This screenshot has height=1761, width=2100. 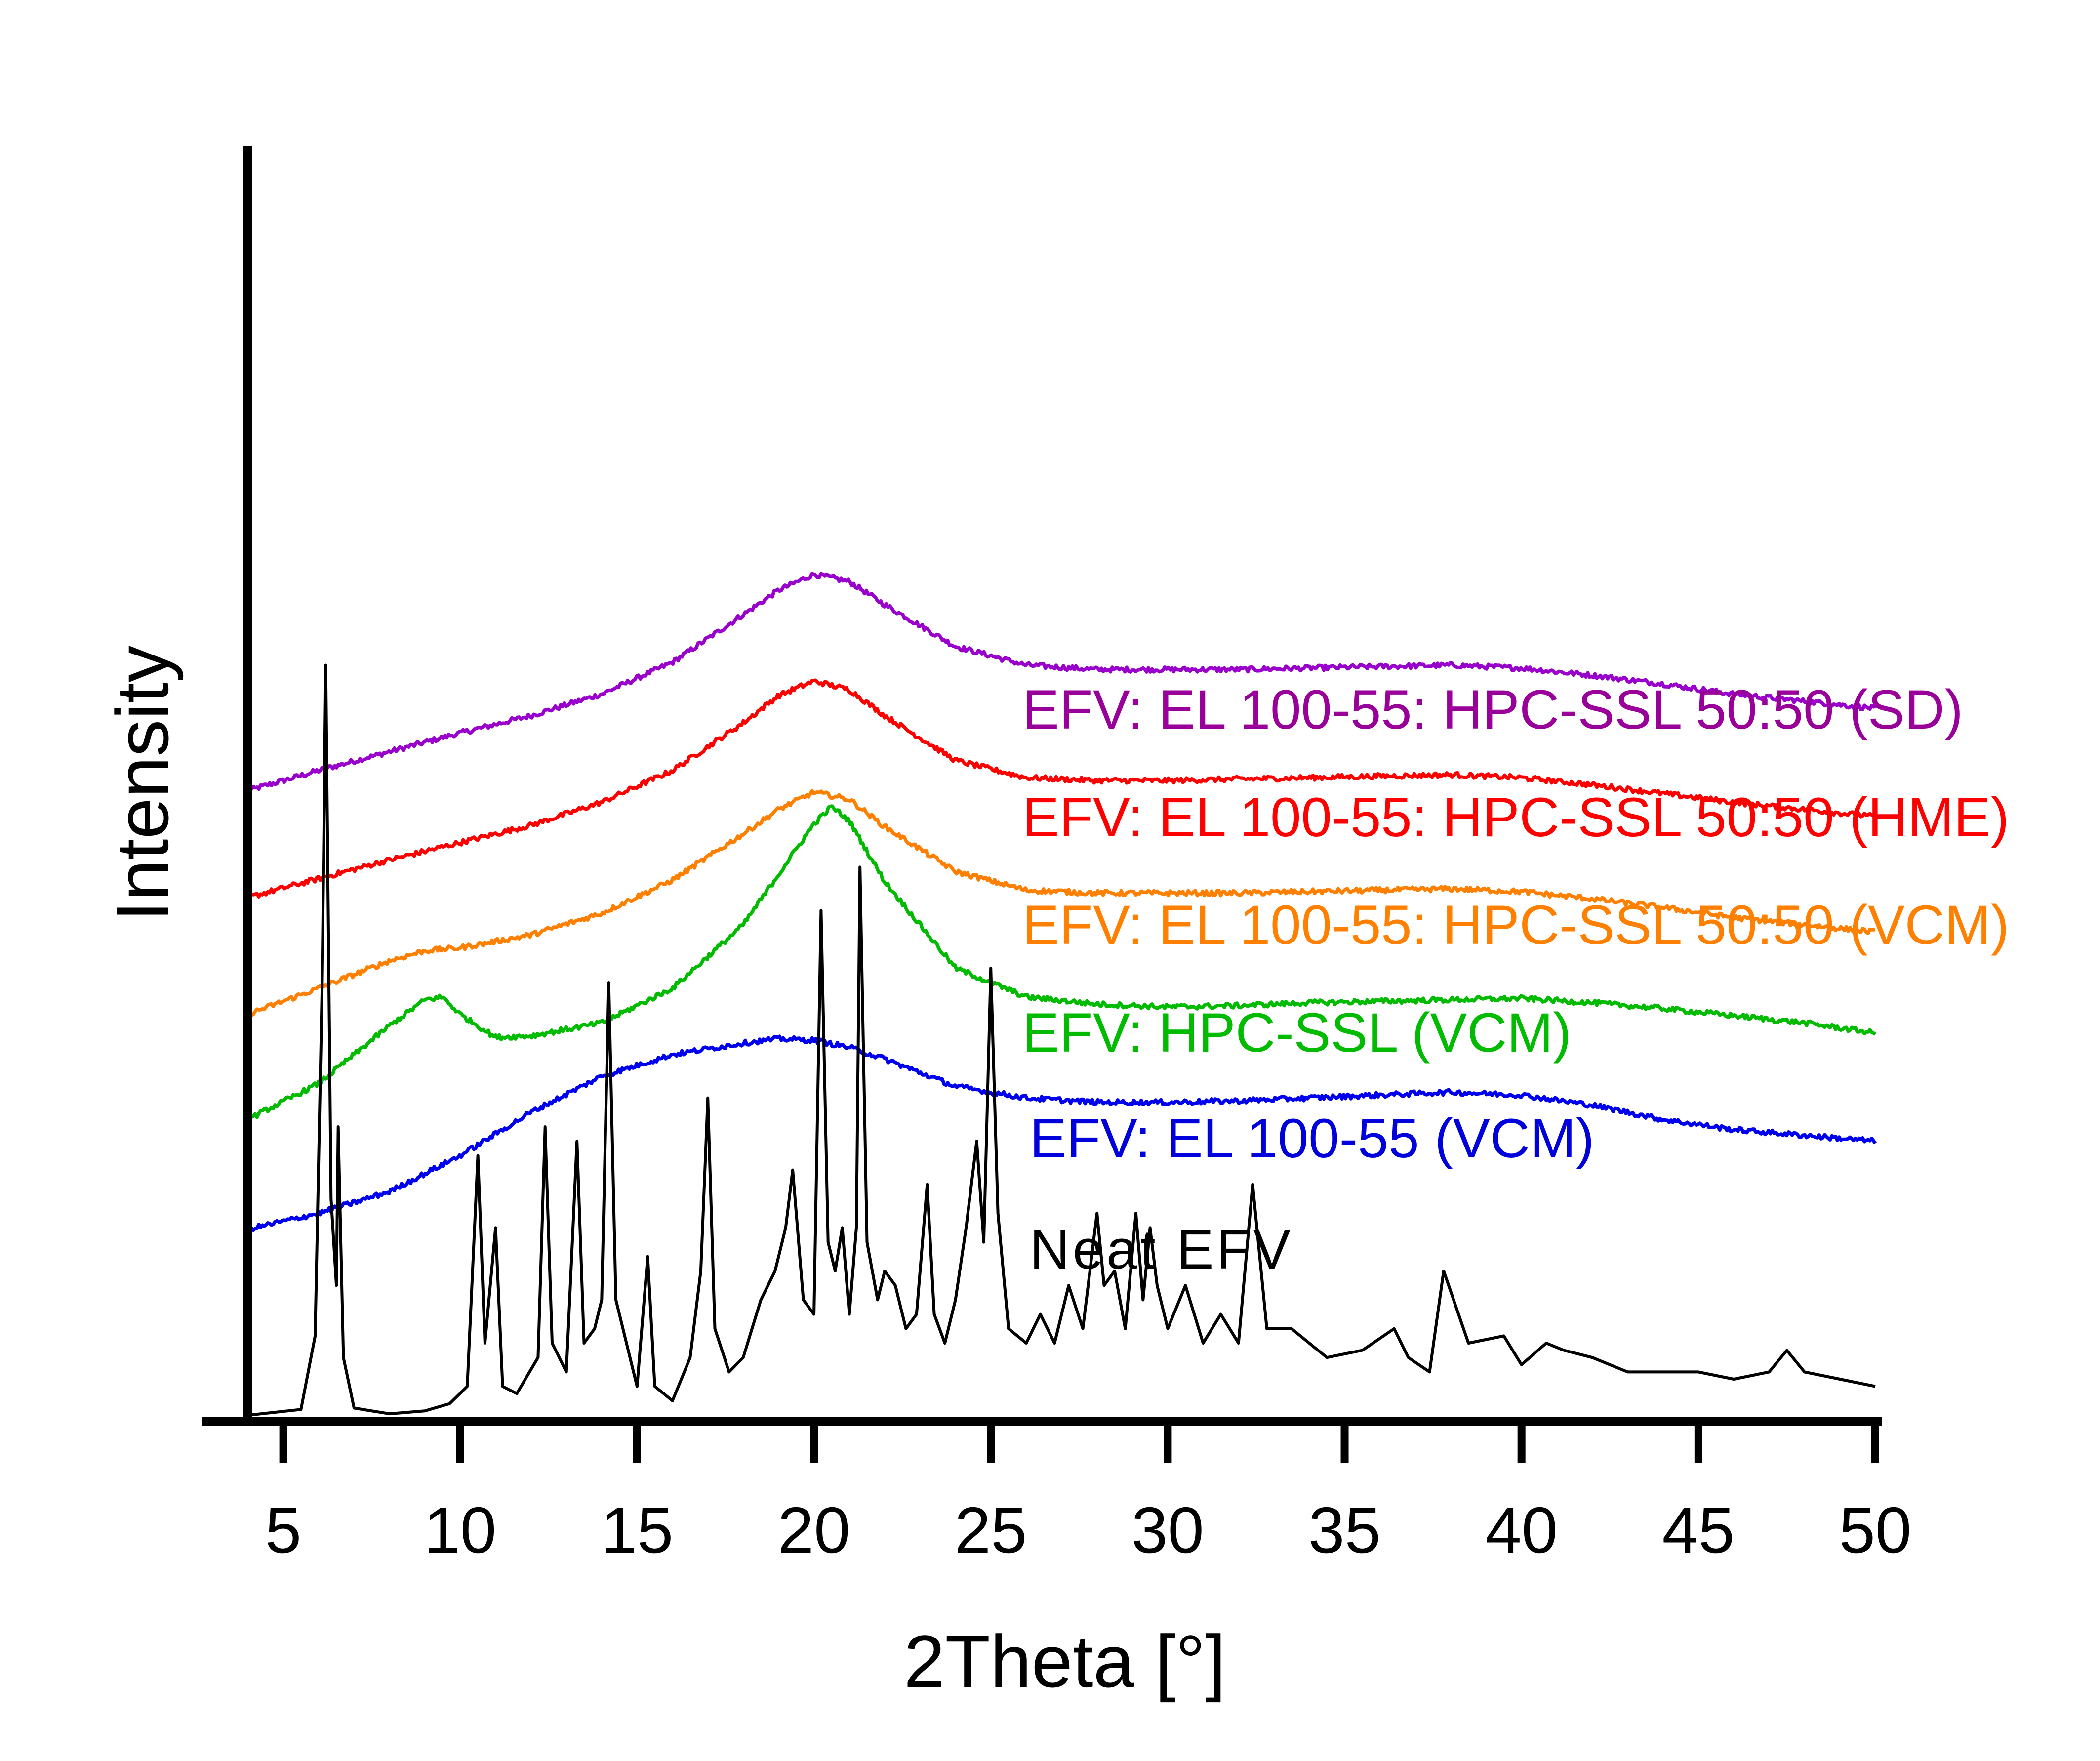 I want to click on x-tick-label: 40, so click(x=1521, y=1530).